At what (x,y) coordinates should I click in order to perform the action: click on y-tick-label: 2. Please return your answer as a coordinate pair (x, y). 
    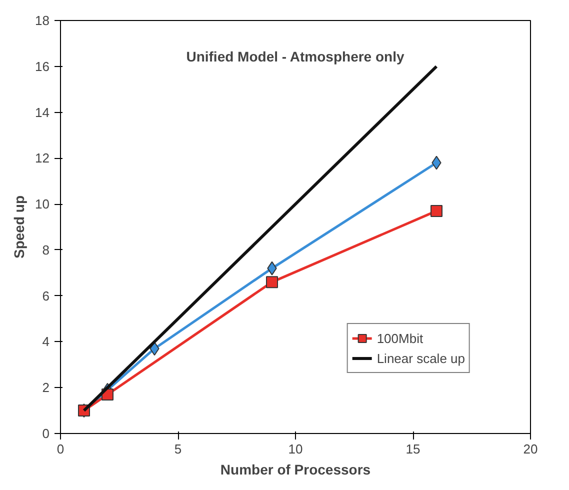
    Looking at the image, I should click on (46, 388).